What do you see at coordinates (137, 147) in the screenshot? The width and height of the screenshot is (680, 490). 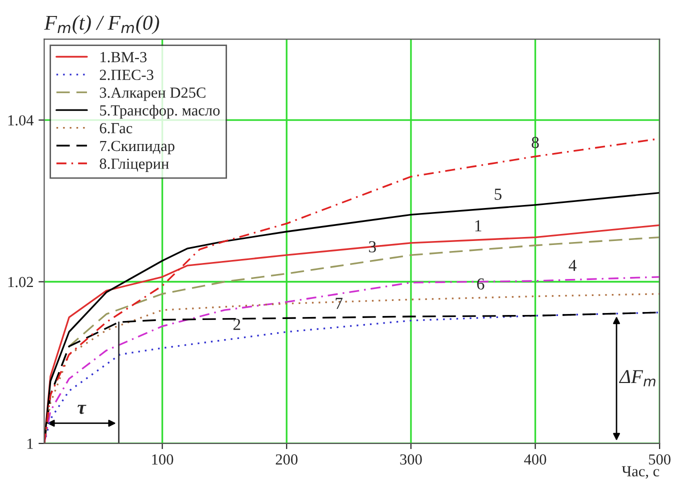 I see `legend-label: 7.Скипидар` at bounding box center [137, 147].